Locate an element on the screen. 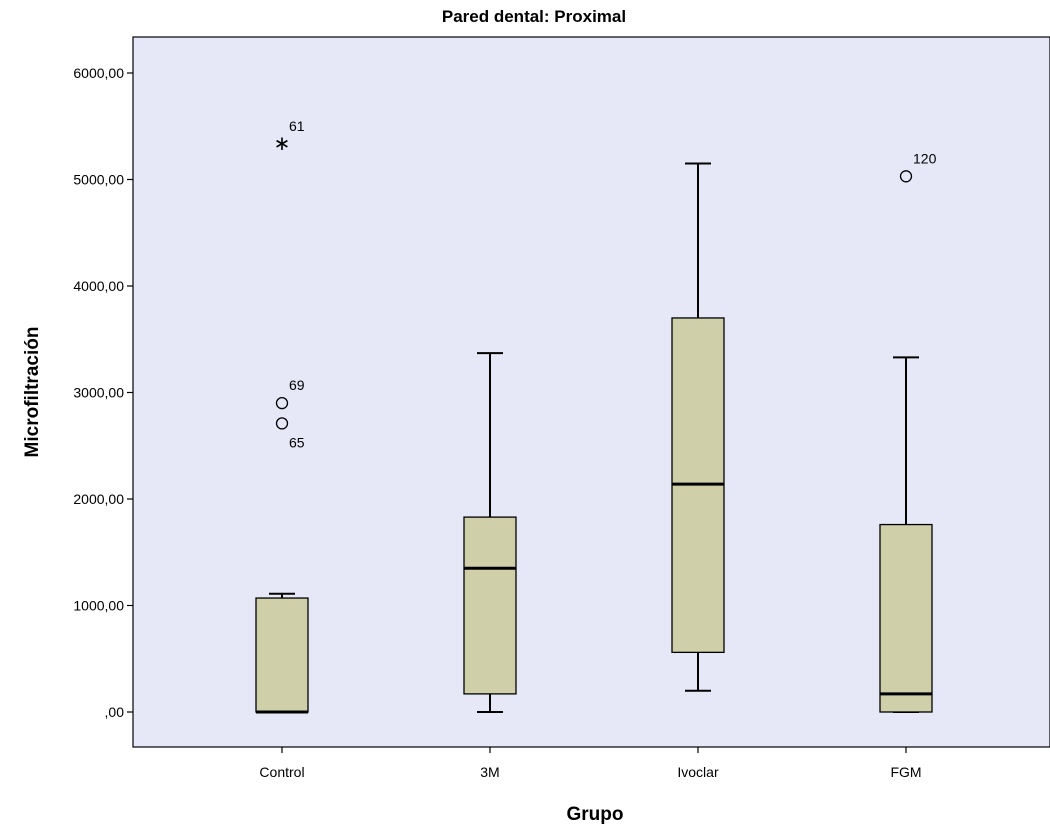 The width and height of the screenshot is (1050, 829). outlier-label: 61 is located at coordinates (297, 126).